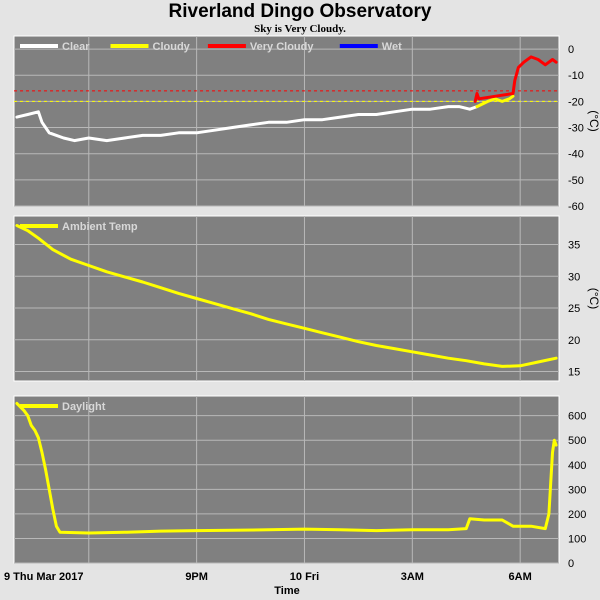 The image size is (600, 600). Describe the element at coordinates (226, 46) in the screenshot. I see `legend-swatch-very-cloudy` at that location.